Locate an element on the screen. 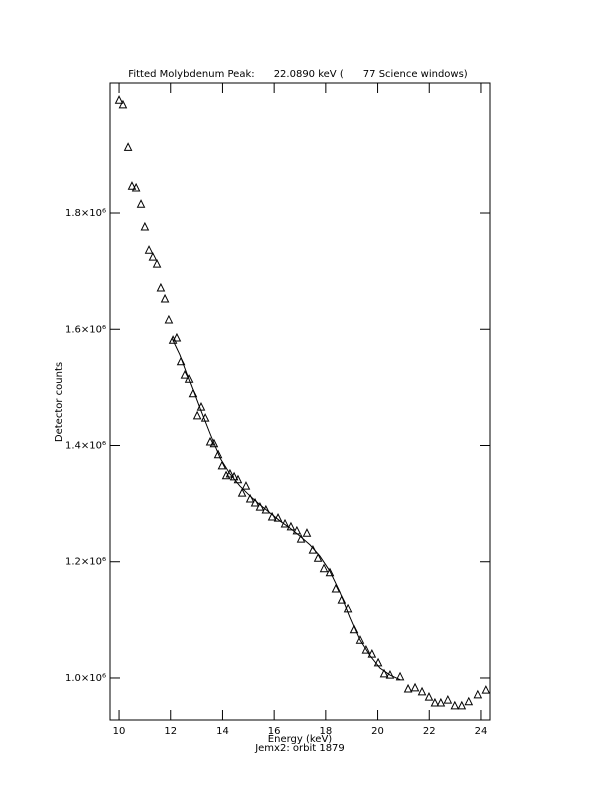 Image resolution: width=612 pixels, height=796 pixels. y-axis-label: Detector counts is located at coordinates (59, 402).